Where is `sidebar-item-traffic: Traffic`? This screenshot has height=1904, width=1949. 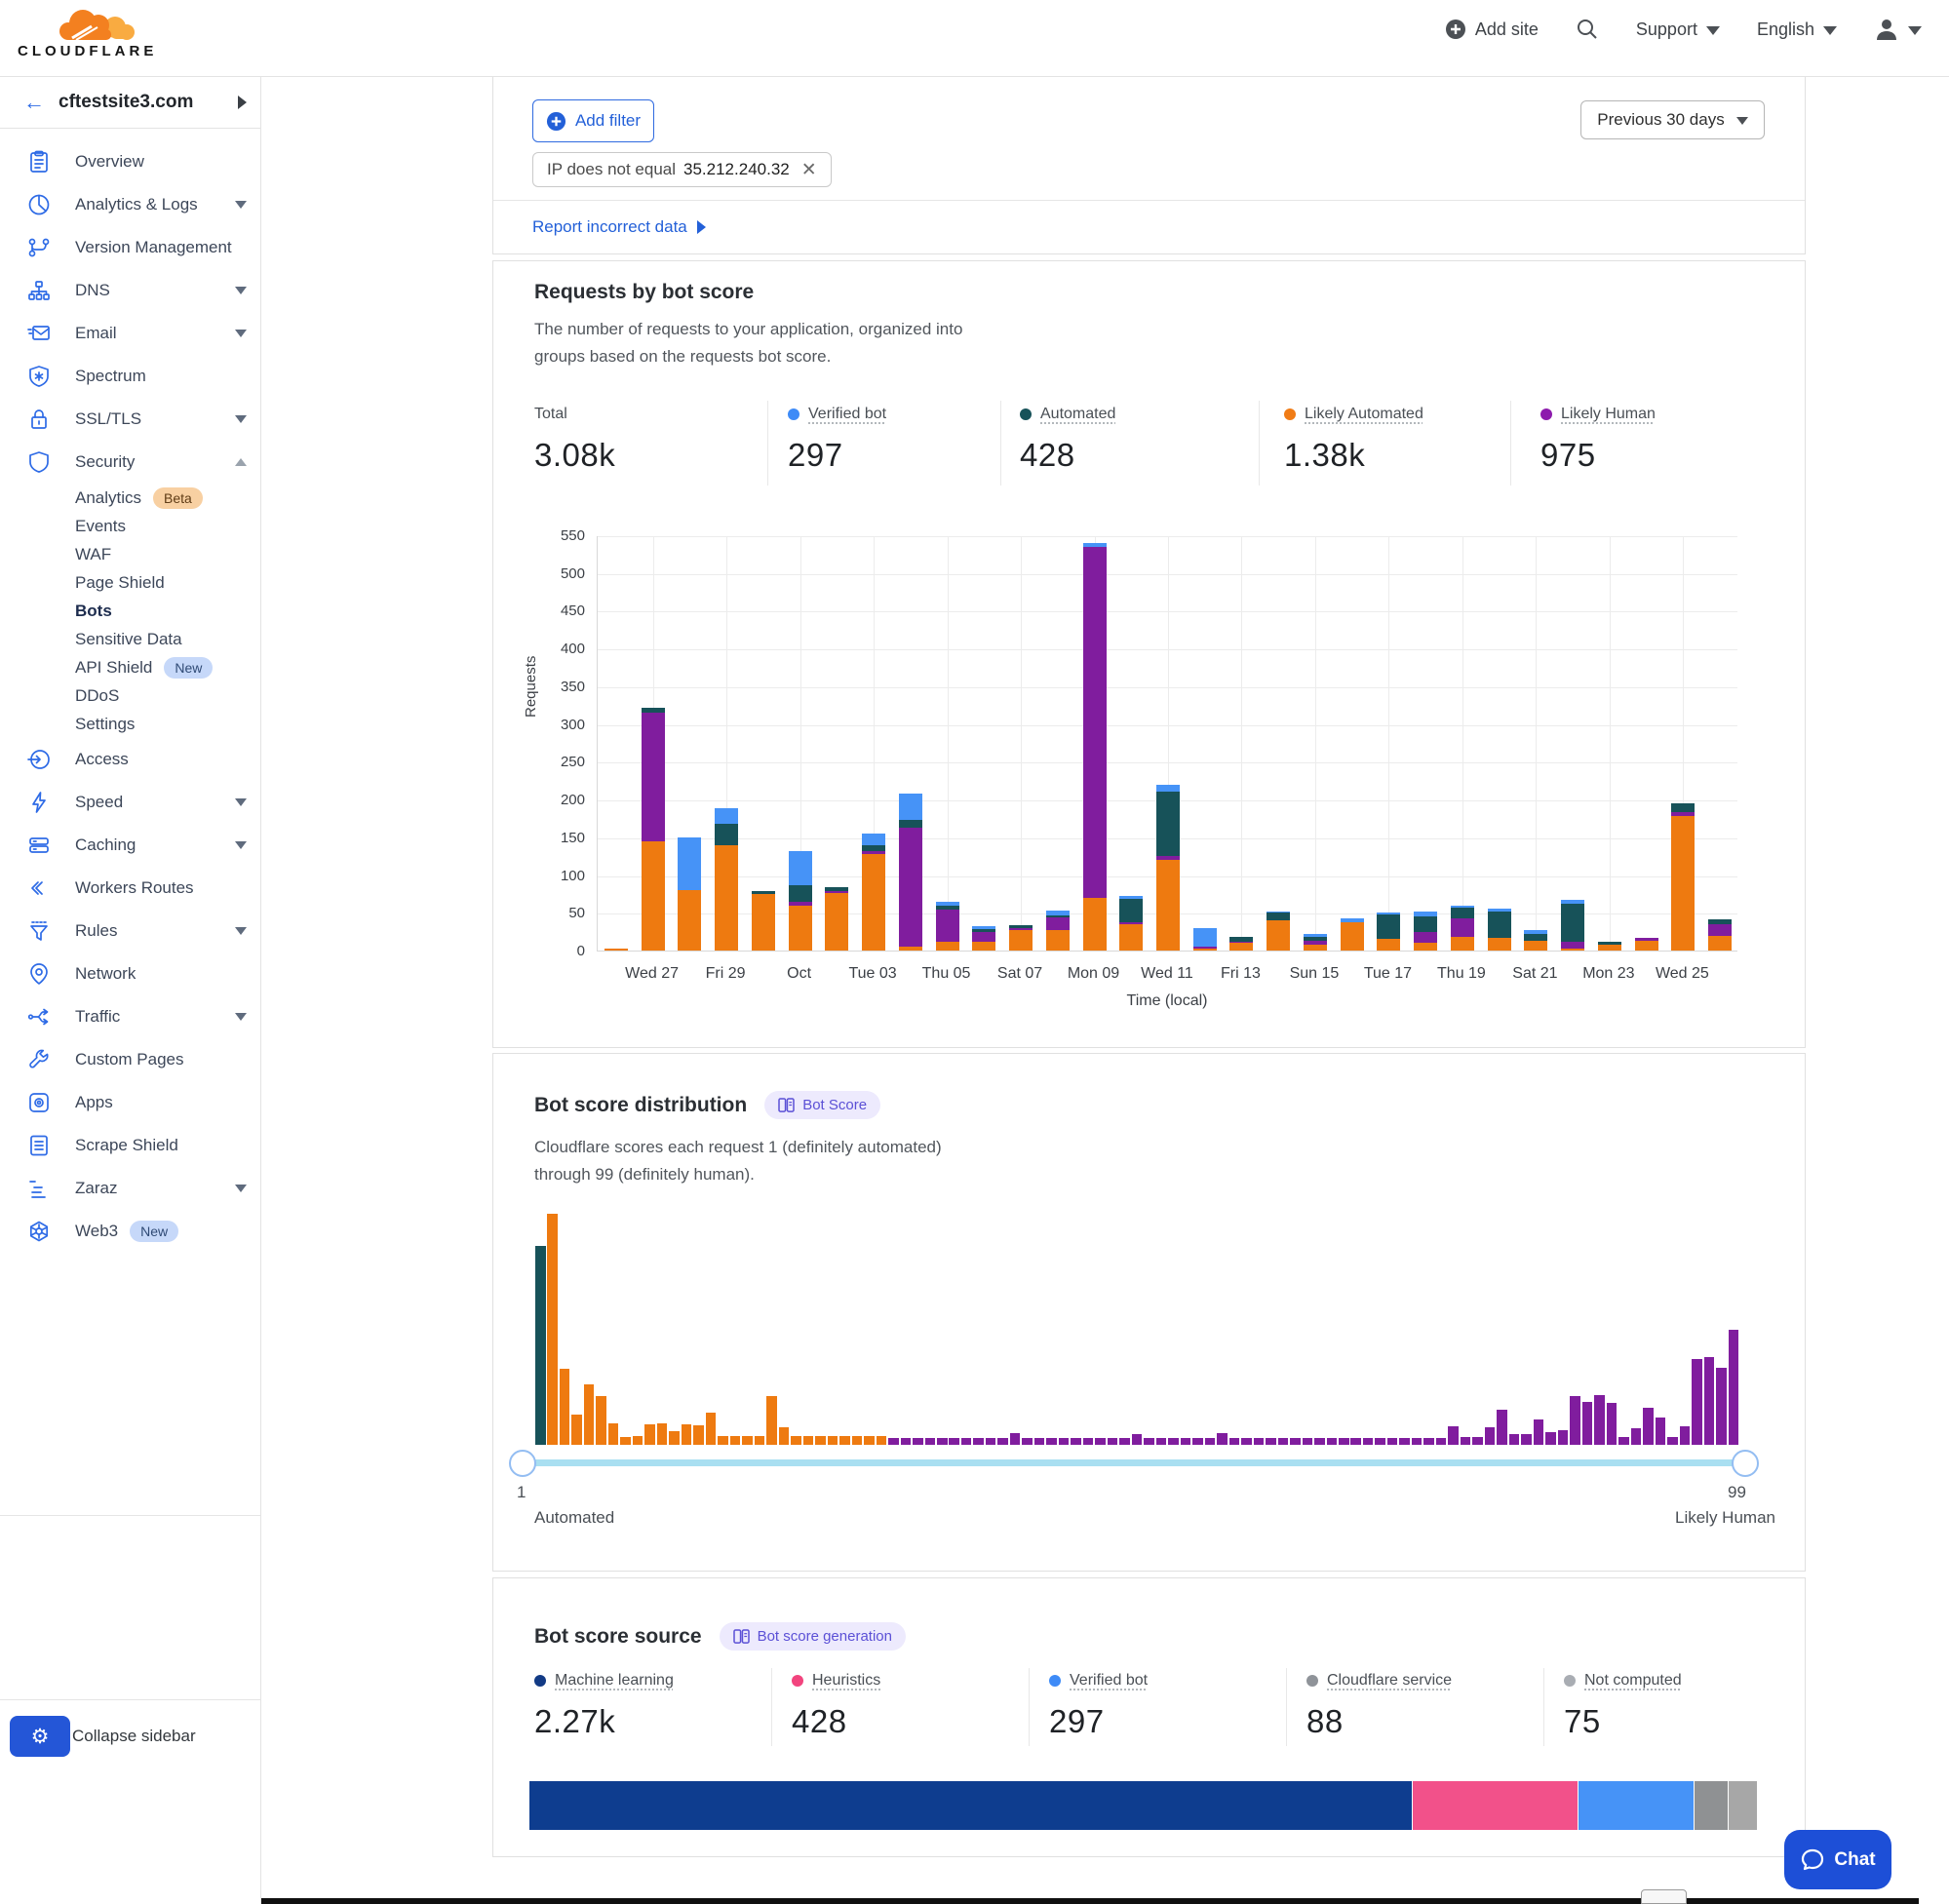
sidebar-item-traffic: Traffic is located at coordinates (130, 1016).